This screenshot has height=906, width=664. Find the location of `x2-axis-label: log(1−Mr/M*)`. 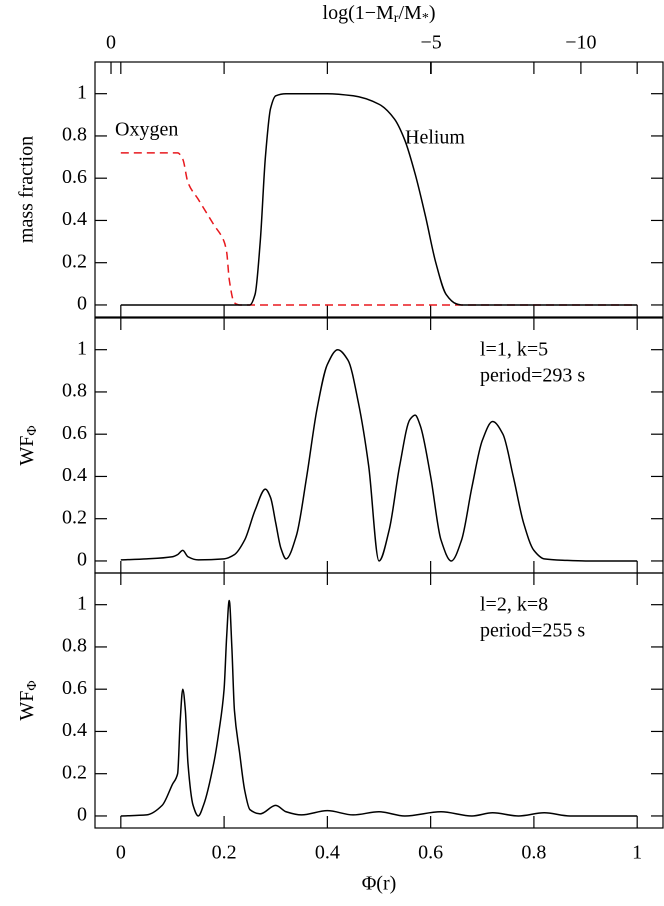

x2-axis-label: log(1−Mr/M*) is located at coordinates (379, 14).